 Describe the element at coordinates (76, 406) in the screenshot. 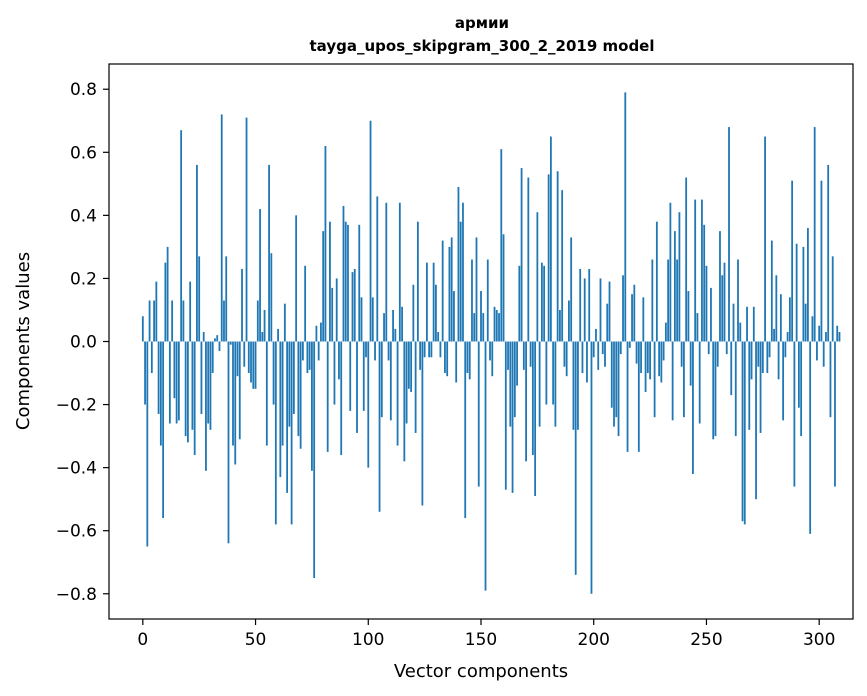

I see `y-tick-label: −0.2` at that location.